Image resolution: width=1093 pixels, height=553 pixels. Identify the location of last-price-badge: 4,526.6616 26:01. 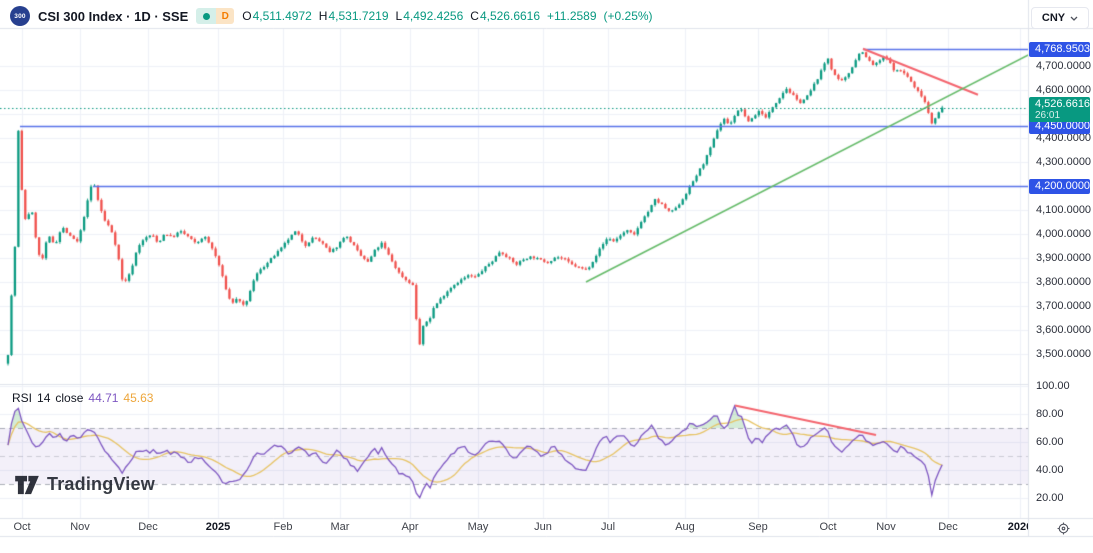
(1059, 110).